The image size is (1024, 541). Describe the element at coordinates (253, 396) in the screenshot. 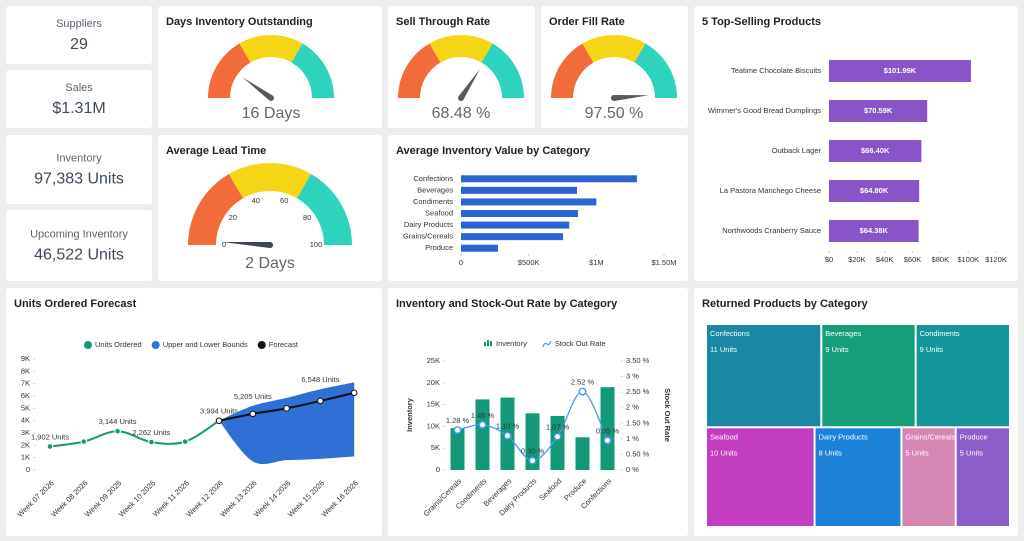

I see `data-label: 5,205 Units` at that location.